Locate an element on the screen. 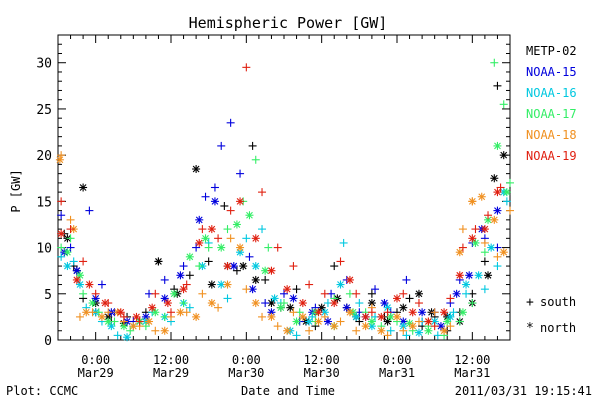  footer-plot-credit: Plot: CCMC is located at coordinates (42, 391).